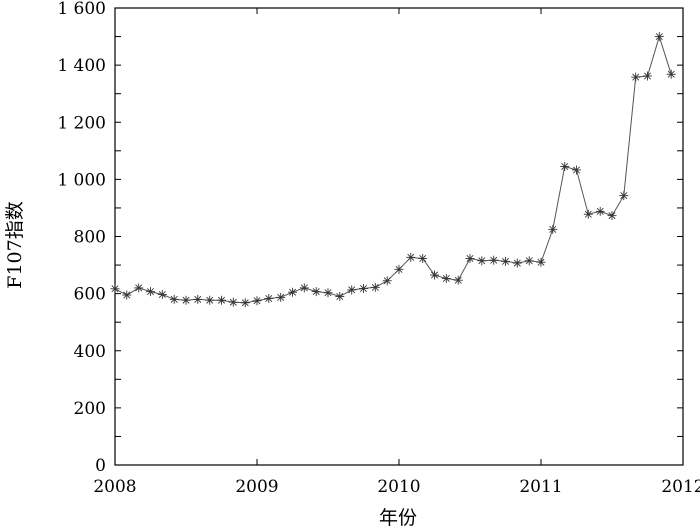 The width and height of the screenshot is (700, 532). What do you see at coordinates (81, 9) in the screenshot?
I see `y-tick-label: 1 600` at bounding box center [81, 9].